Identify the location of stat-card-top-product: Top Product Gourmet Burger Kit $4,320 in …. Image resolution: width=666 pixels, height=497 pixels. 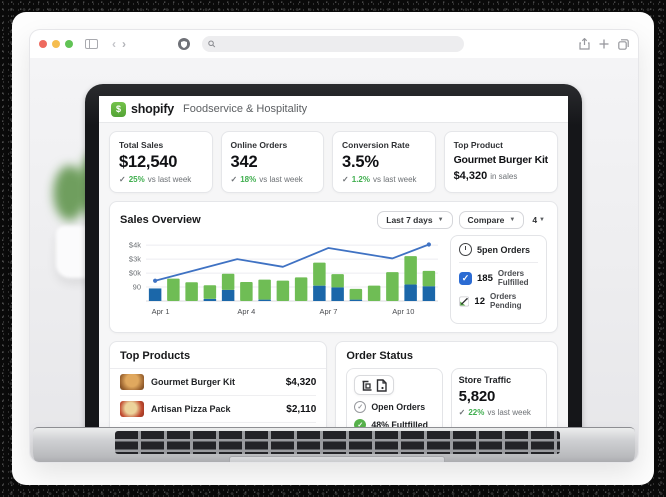
(500, 162).